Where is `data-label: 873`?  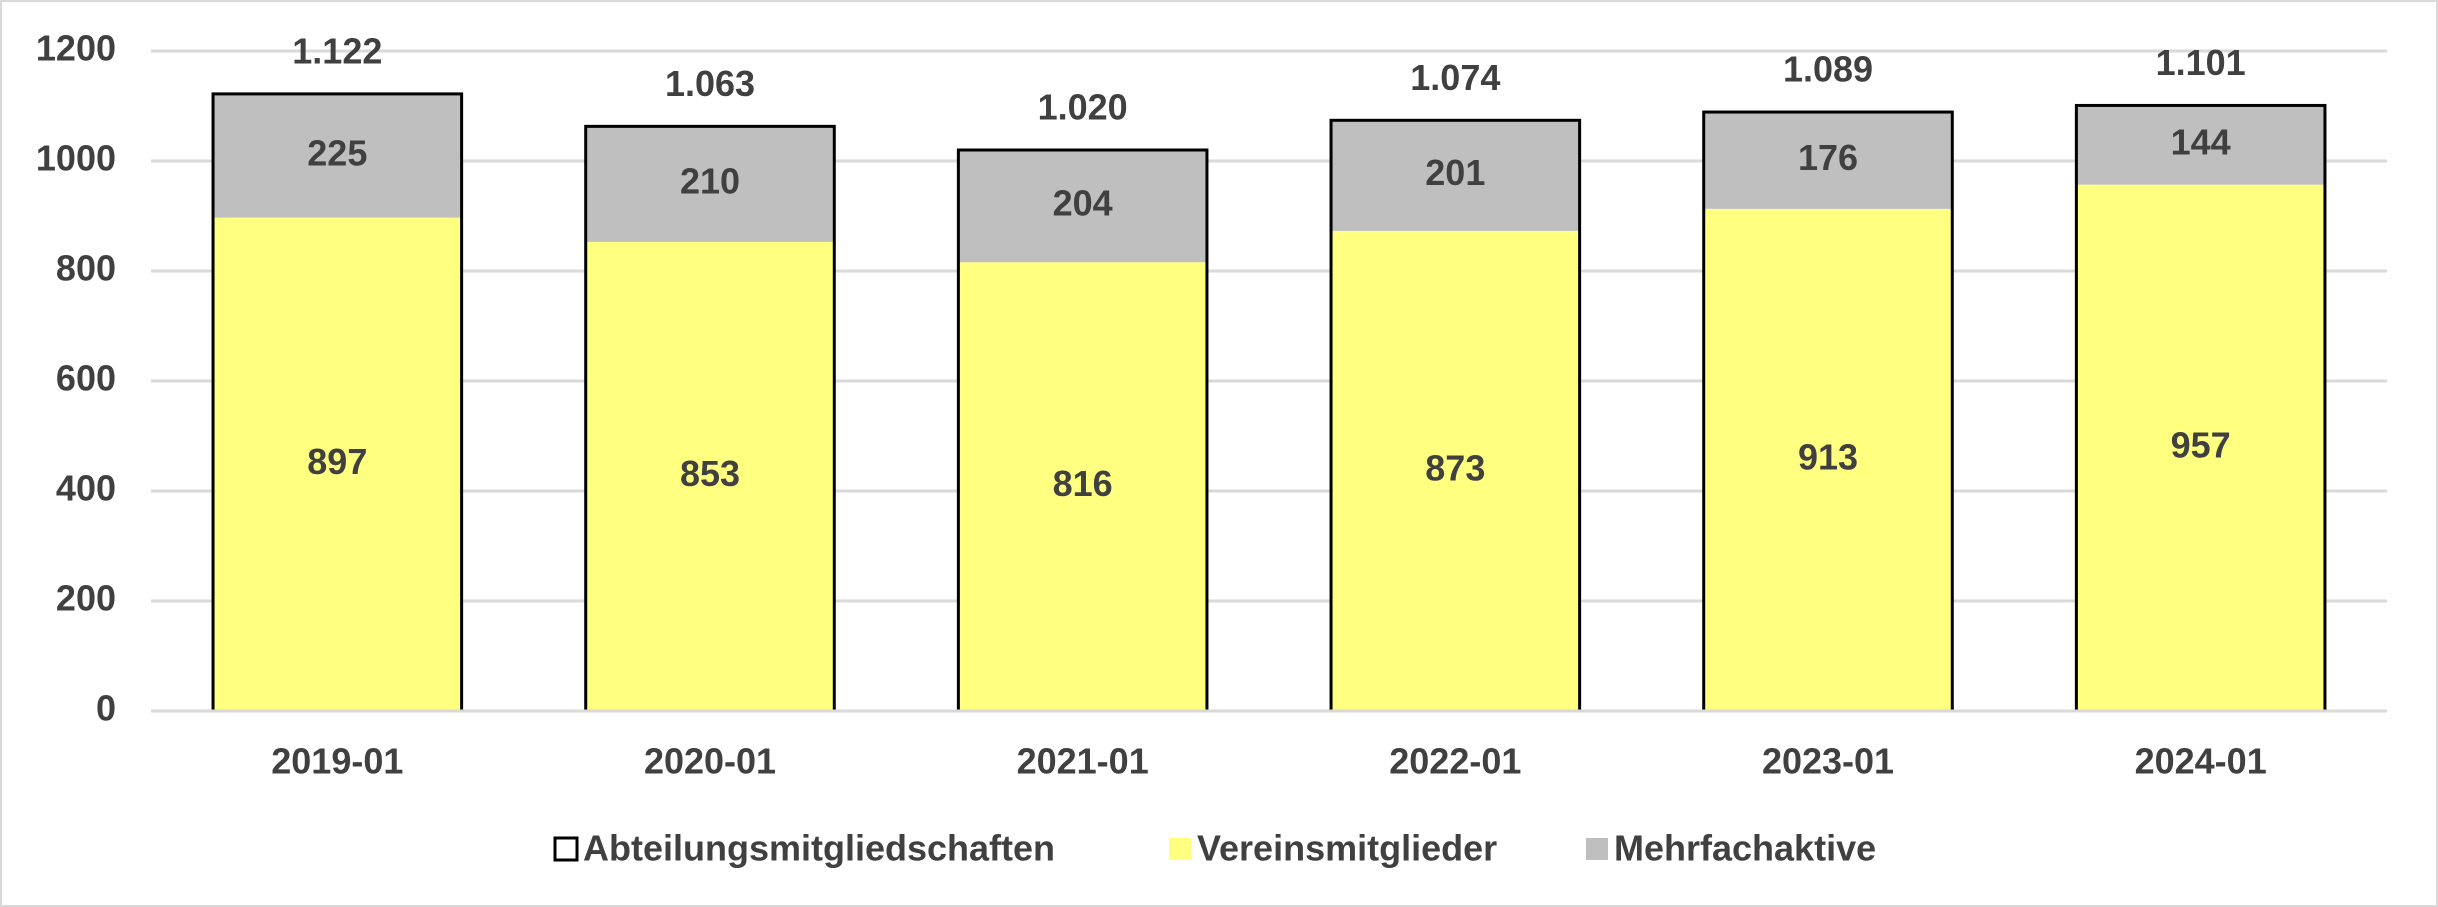 data-label: 873 is located at coordinates (1455, 467).